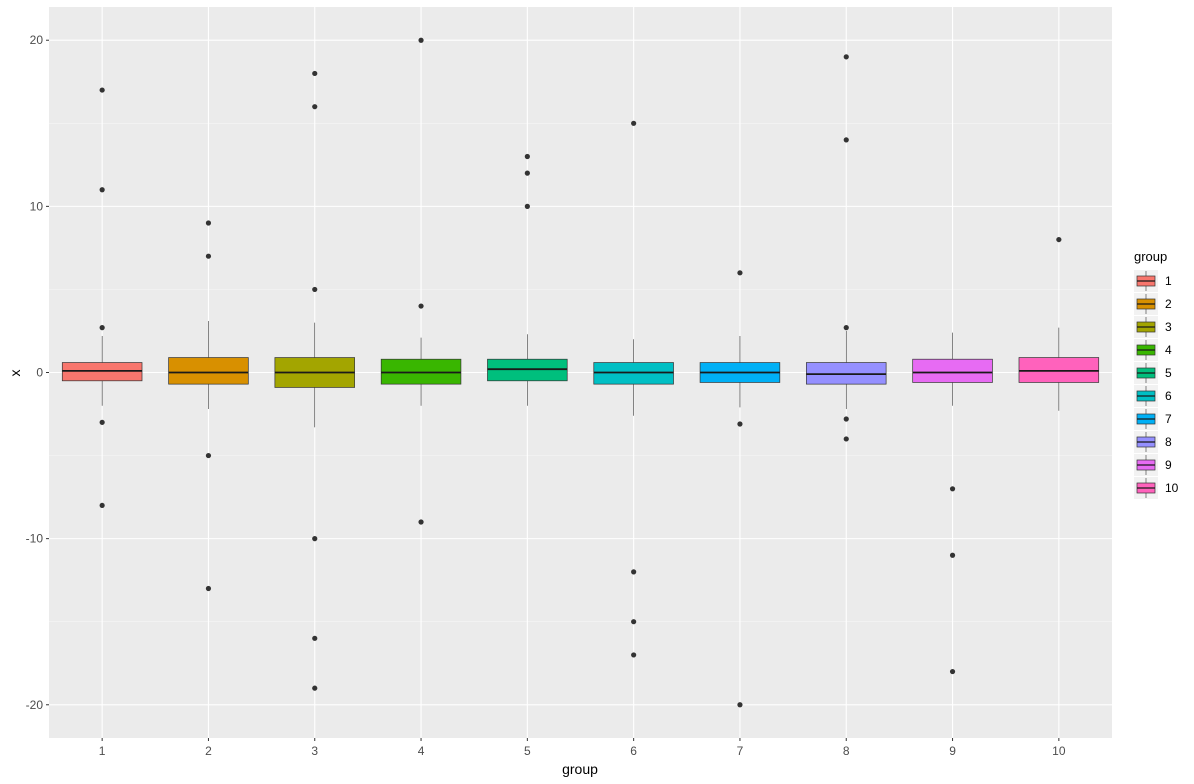  I want to click on y-axis-title: x, so click(15, 373).